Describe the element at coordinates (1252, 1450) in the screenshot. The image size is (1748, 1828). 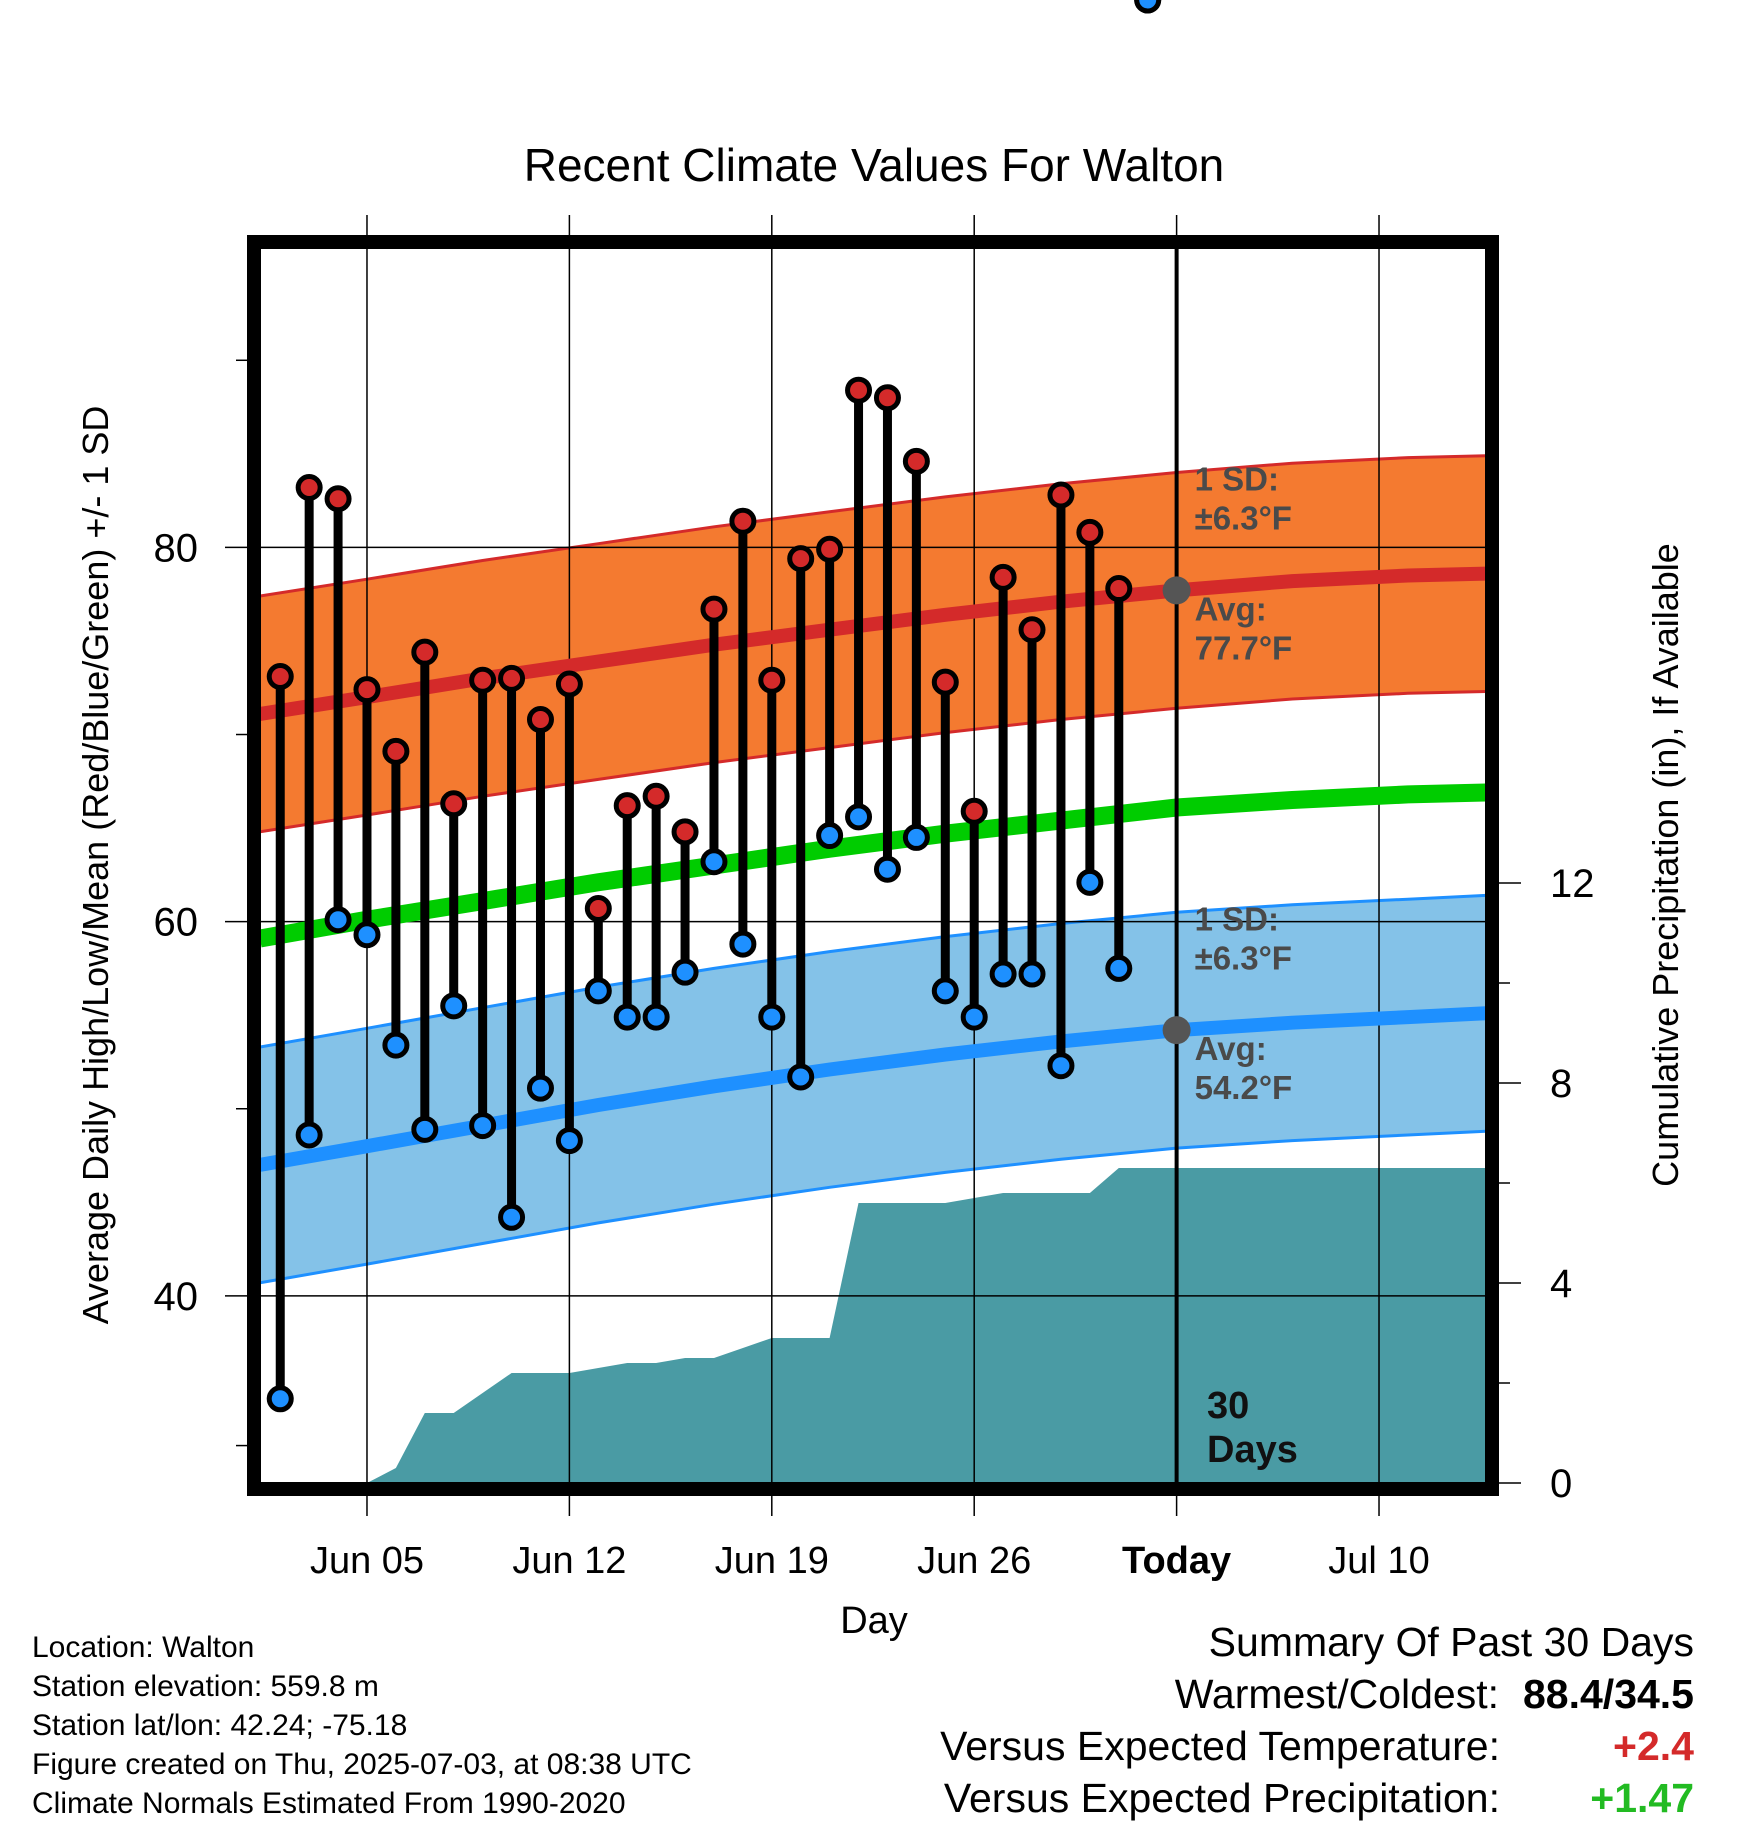
I see `today-days-unit: Days` at that location.